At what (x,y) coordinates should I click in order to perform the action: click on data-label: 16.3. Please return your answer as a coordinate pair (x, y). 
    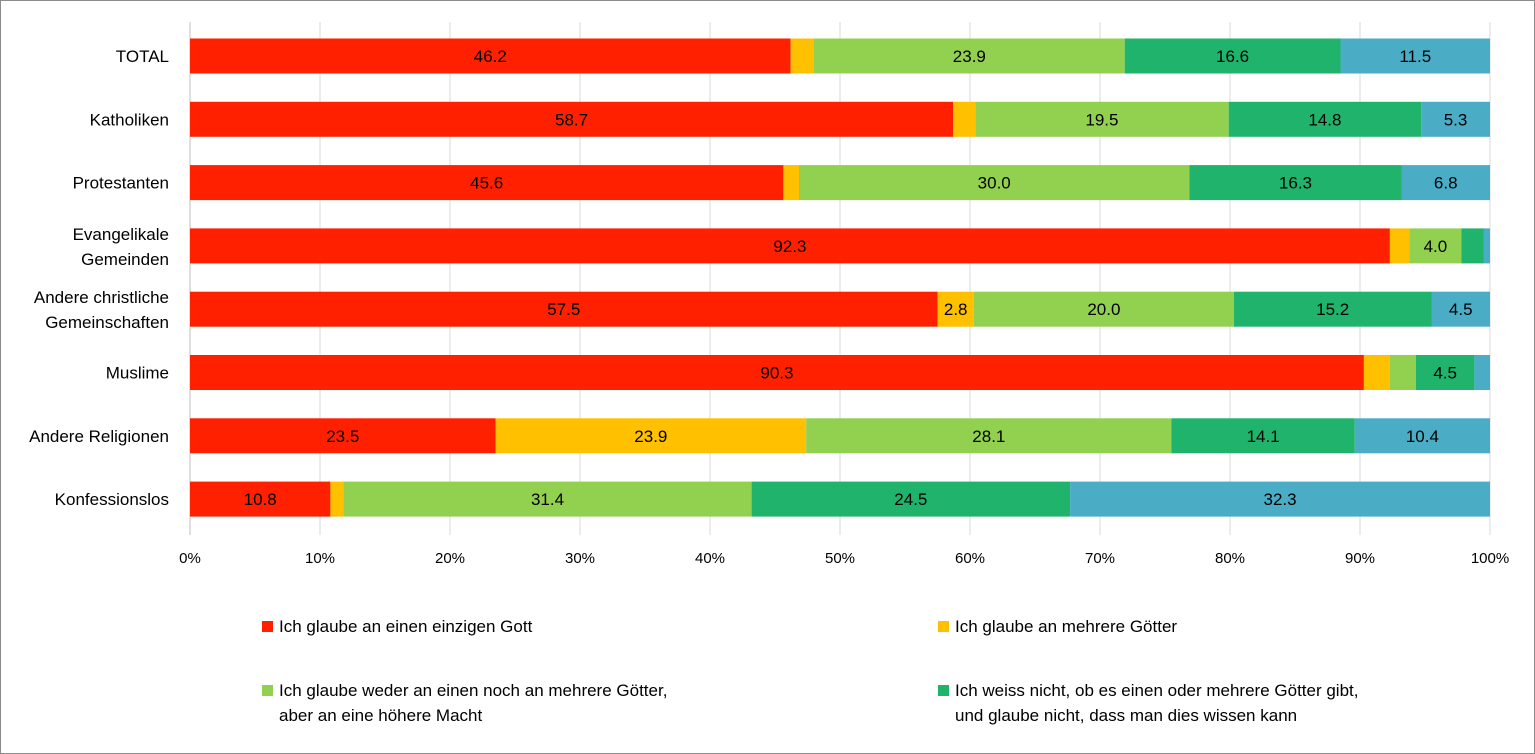
    Looking at the image, I should click on (1295, 183).